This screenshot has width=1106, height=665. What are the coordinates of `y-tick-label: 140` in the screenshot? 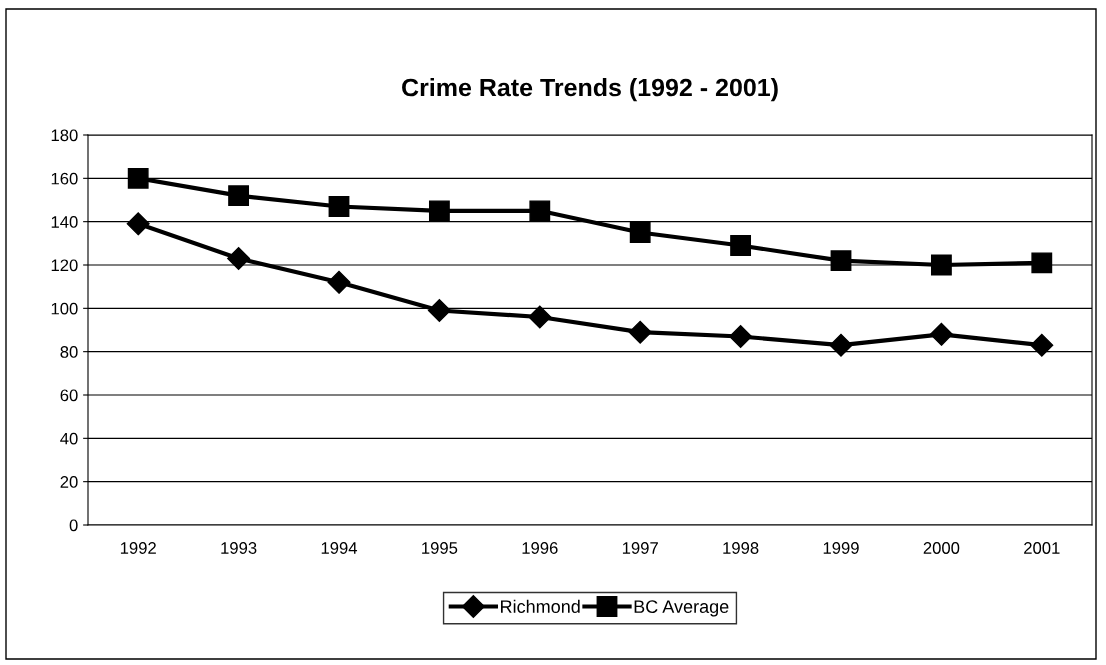 It's located at (64, 222).